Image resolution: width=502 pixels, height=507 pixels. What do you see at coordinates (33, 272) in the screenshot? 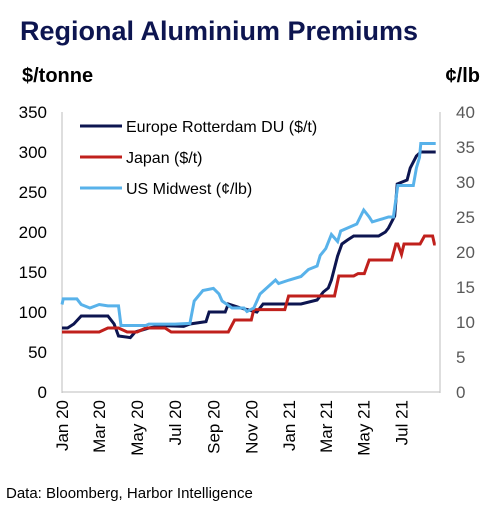
I see `y-left-tick-label: 150` at bounding box center [33, 272].